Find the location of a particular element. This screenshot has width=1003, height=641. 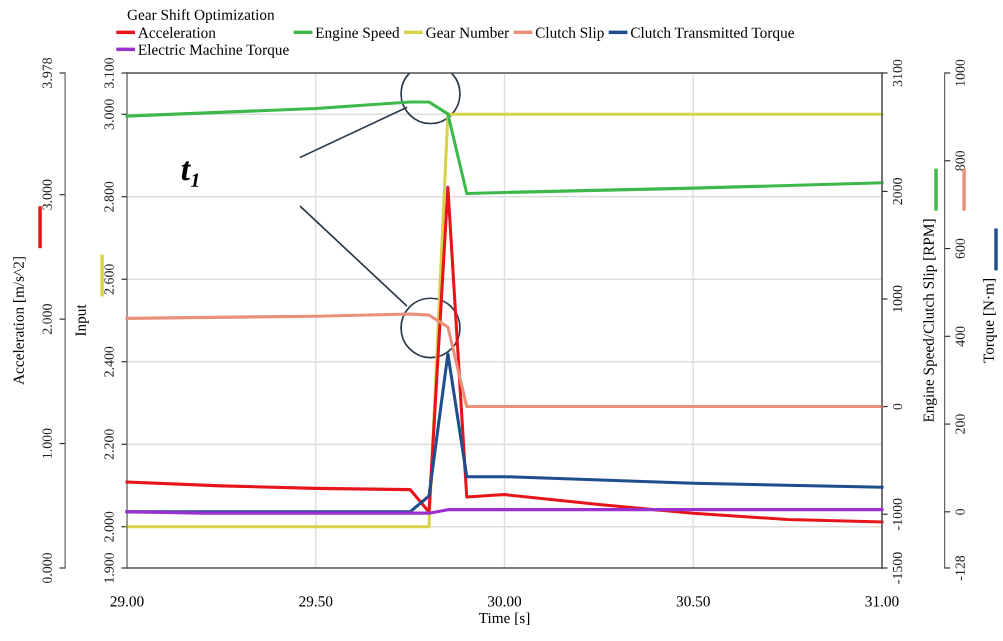

y3-tick-label: -1500 is located at coordinates (897, 568).